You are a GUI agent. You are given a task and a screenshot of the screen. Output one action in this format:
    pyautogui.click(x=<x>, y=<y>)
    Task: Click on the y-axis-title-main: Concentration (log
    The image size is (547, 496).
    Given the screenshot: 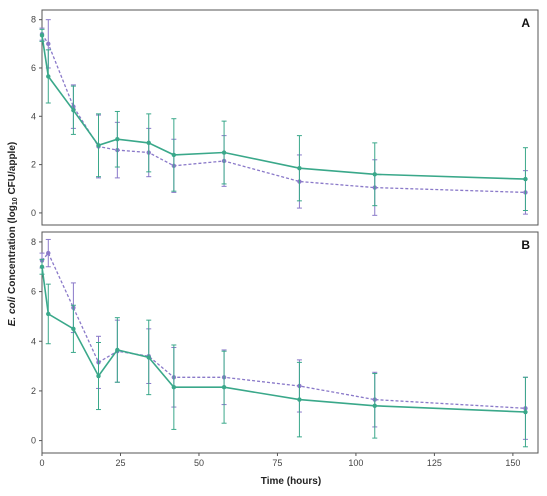 What is the action you would take?
    pyautogui.click(x=12, y=251)
    